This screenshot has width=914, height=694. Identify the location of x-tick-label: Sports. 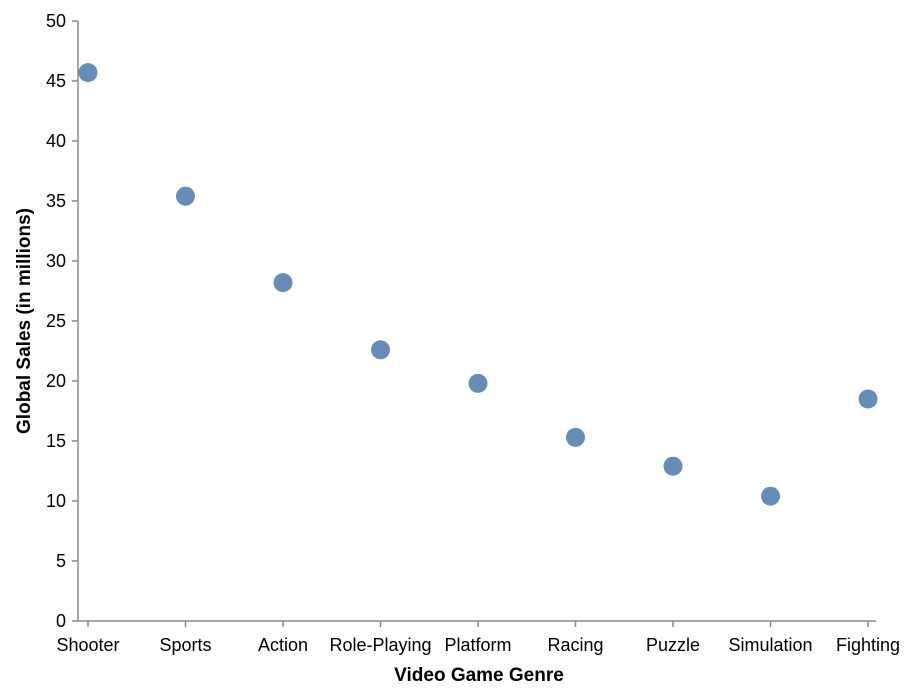
(185, 645).